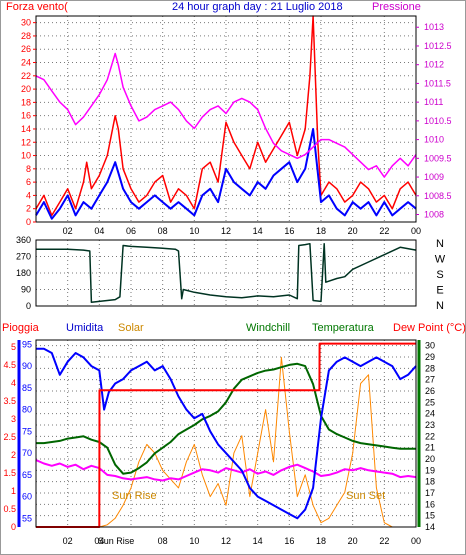  What do you see at coordinates (28, 306) in the screenshot?
I see `direction-axis-tick-label: 0` at bounding box center [28, 306].